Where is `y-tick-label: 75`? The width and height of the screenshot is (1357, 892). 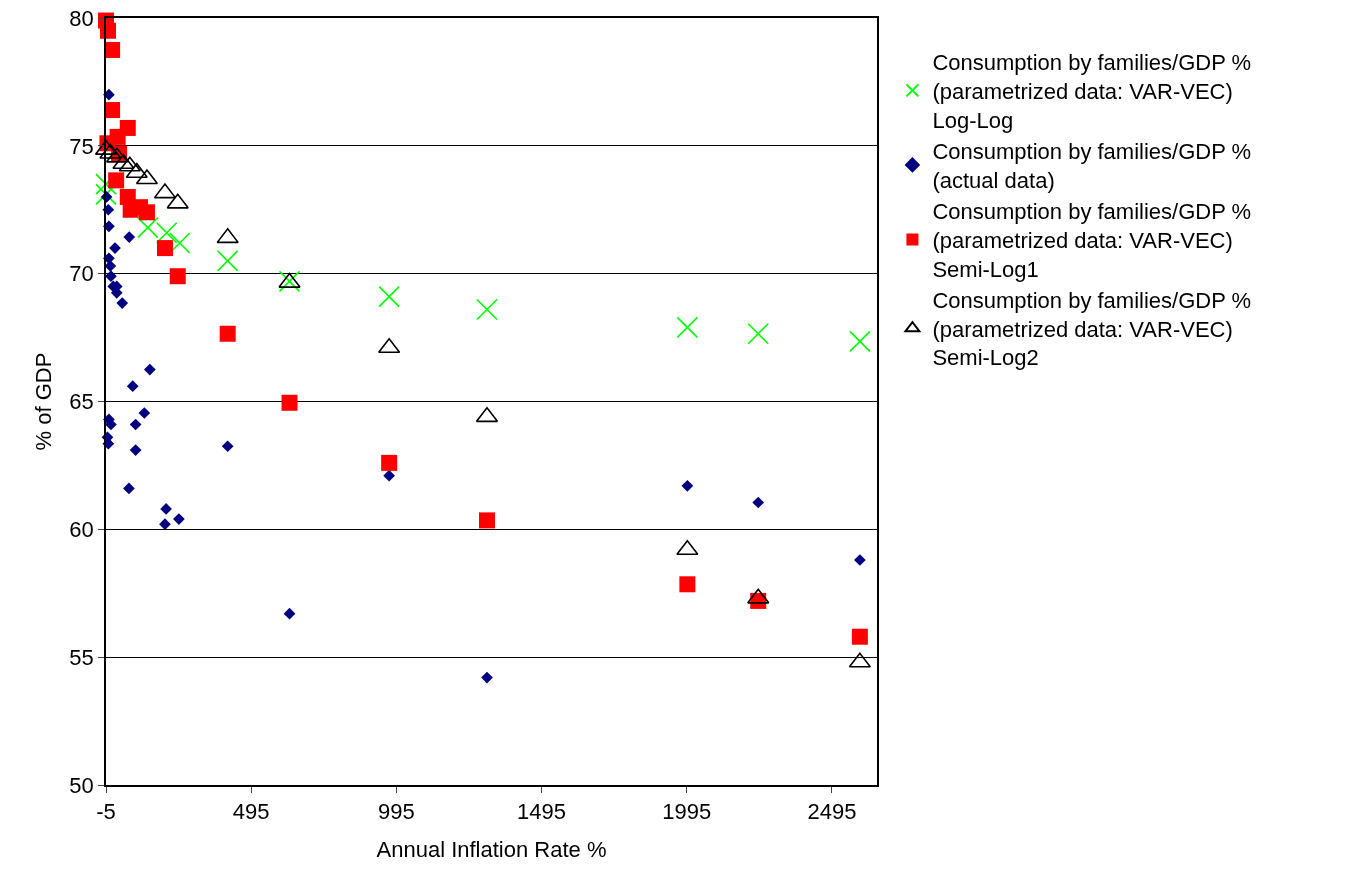
y-tick-label: 75 is located at coordinates (81, 146).